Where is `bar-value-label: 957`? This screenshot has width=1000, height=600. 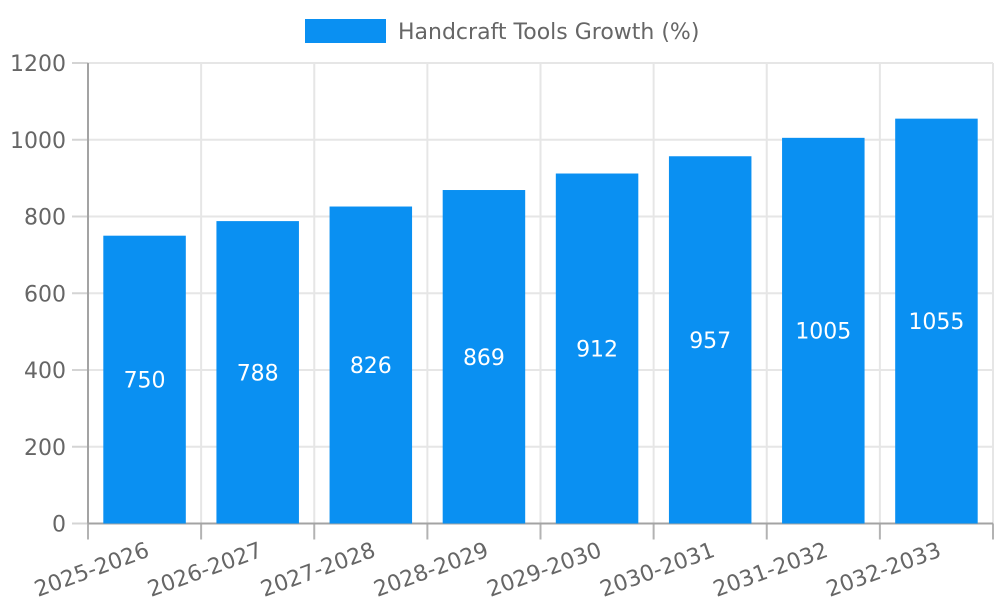
bar-value-label: 957 is located at coordinates (710, 341).